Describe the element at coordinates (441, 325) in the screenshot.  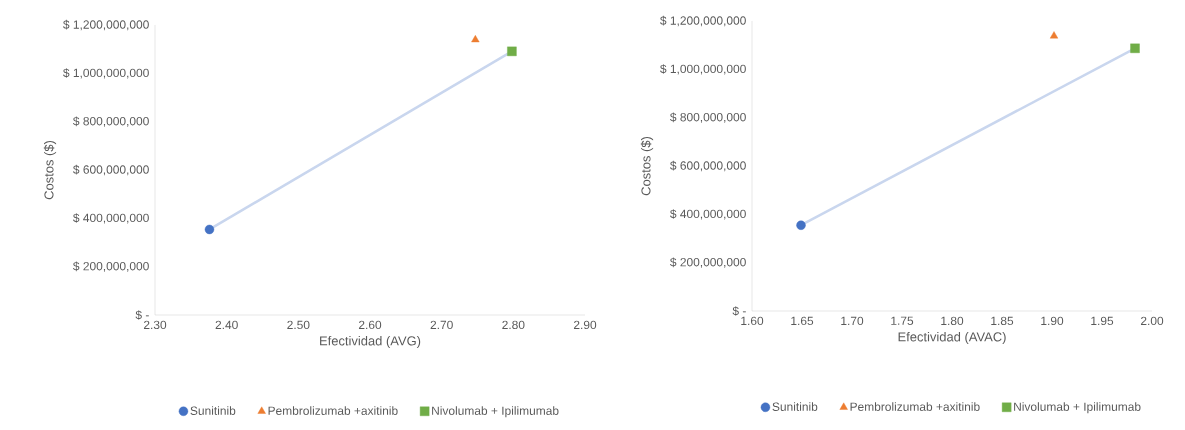
I see `x-tick-label: 2.70` at that location.